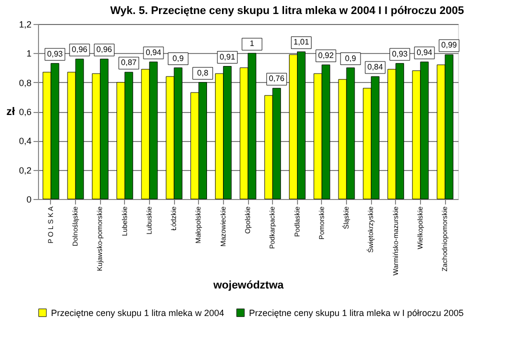 Image resolution: width=530 pixels, height=339 pixels. I want to click on y-tick-label: 0,2, so click(25, 170).